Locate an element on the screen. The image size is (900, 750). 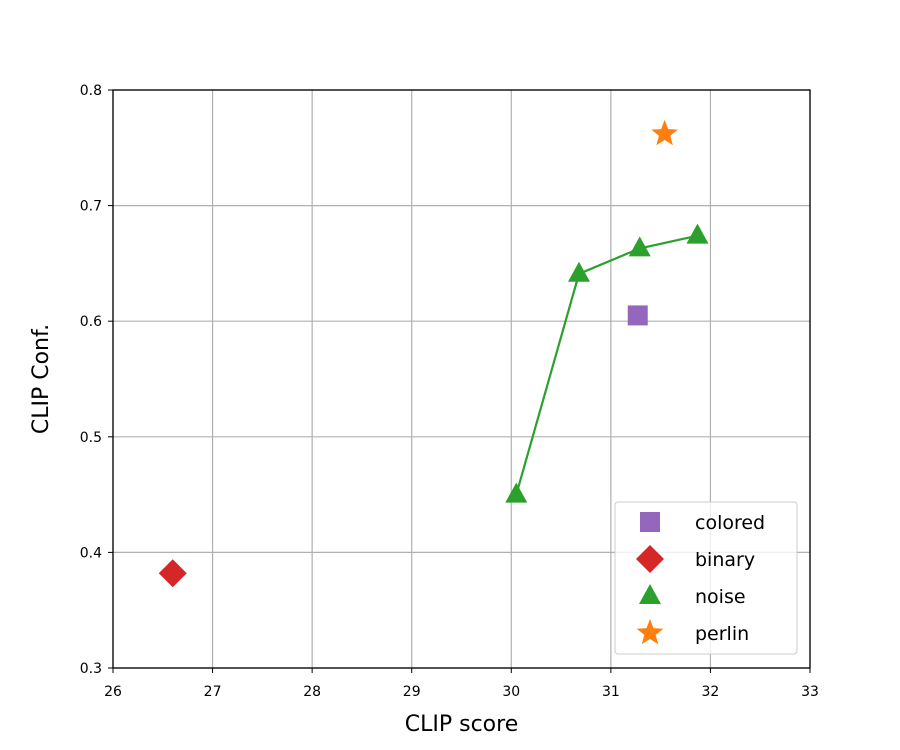
x-tick-label: 29 is located at coordinates (412, 692).